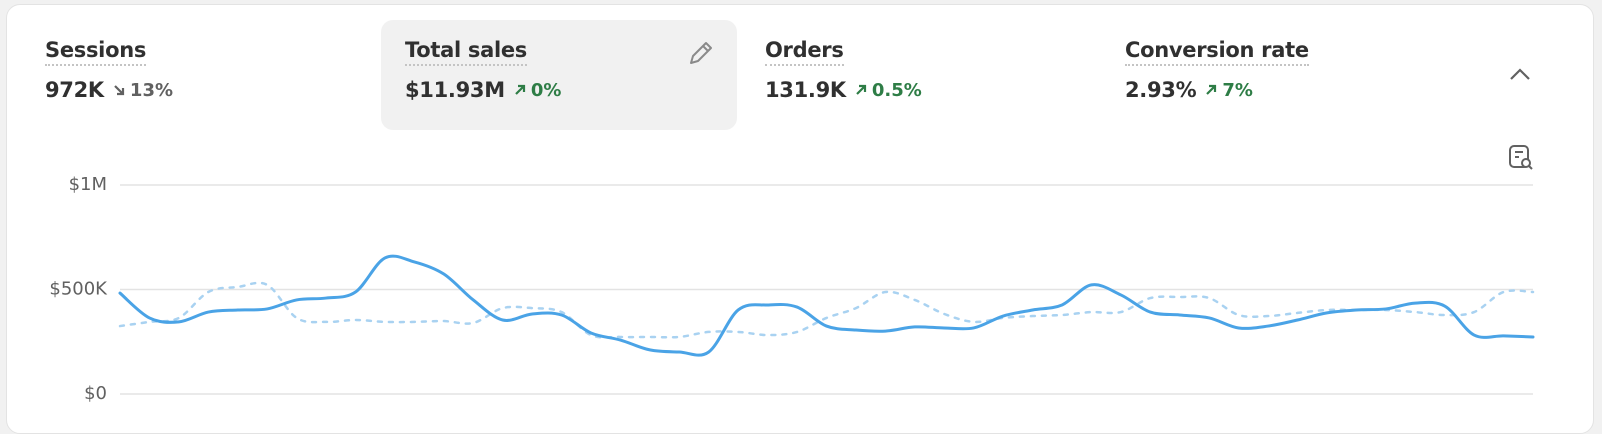  Describe the element at coordinates (804, 52) in the screenshot. I see `metric-label: Orders` at that location.